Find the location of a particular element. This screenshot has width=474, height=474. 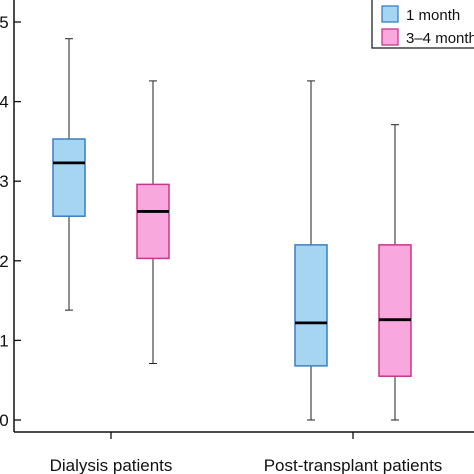

legend-label: 3–4 months is located at coordinates (440, 38).